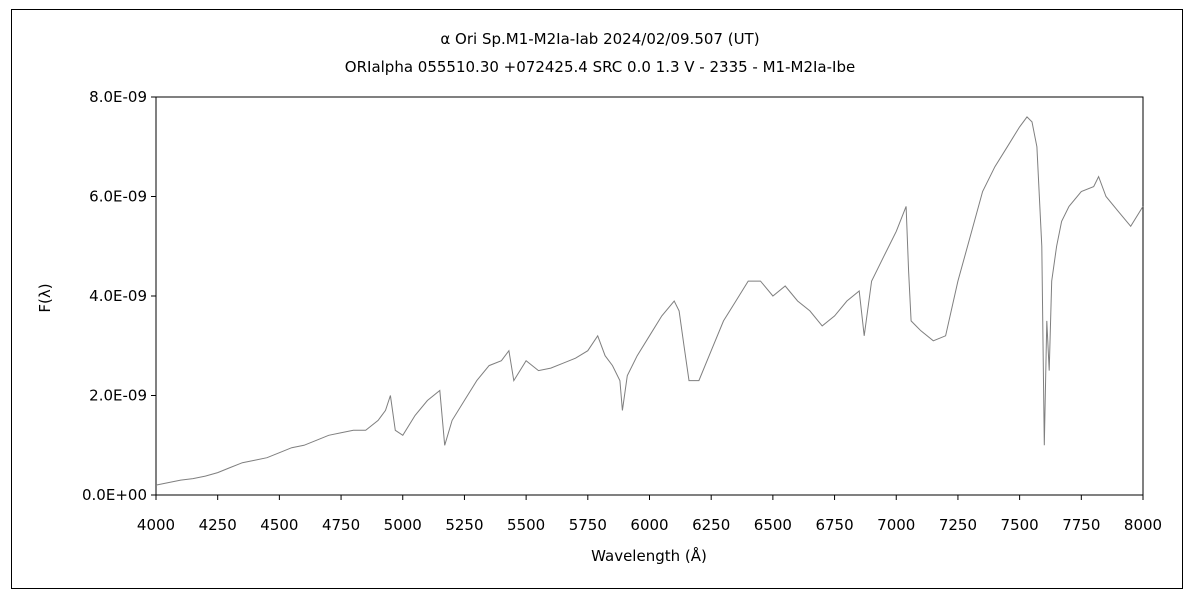  I want to click on x-tick-label: 6000, so click(649, 525).